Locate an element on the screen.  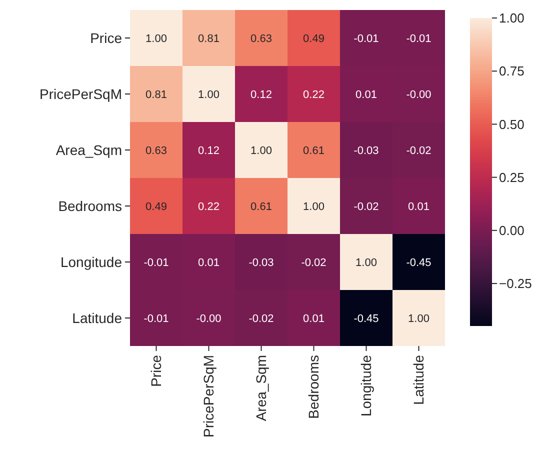
color-bar-label: 0.00 is located at coordinates (511, 230).